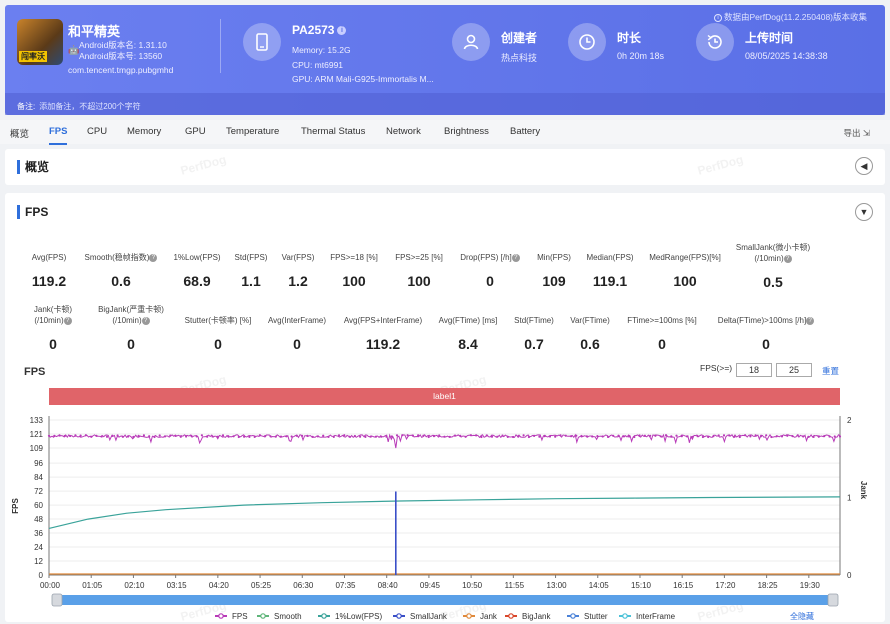 The image size is (890, 624). What do you see at coordinates (831, 371) in the screenshot?
I see `reset-button: 重置` at bounding box center [831, 371].